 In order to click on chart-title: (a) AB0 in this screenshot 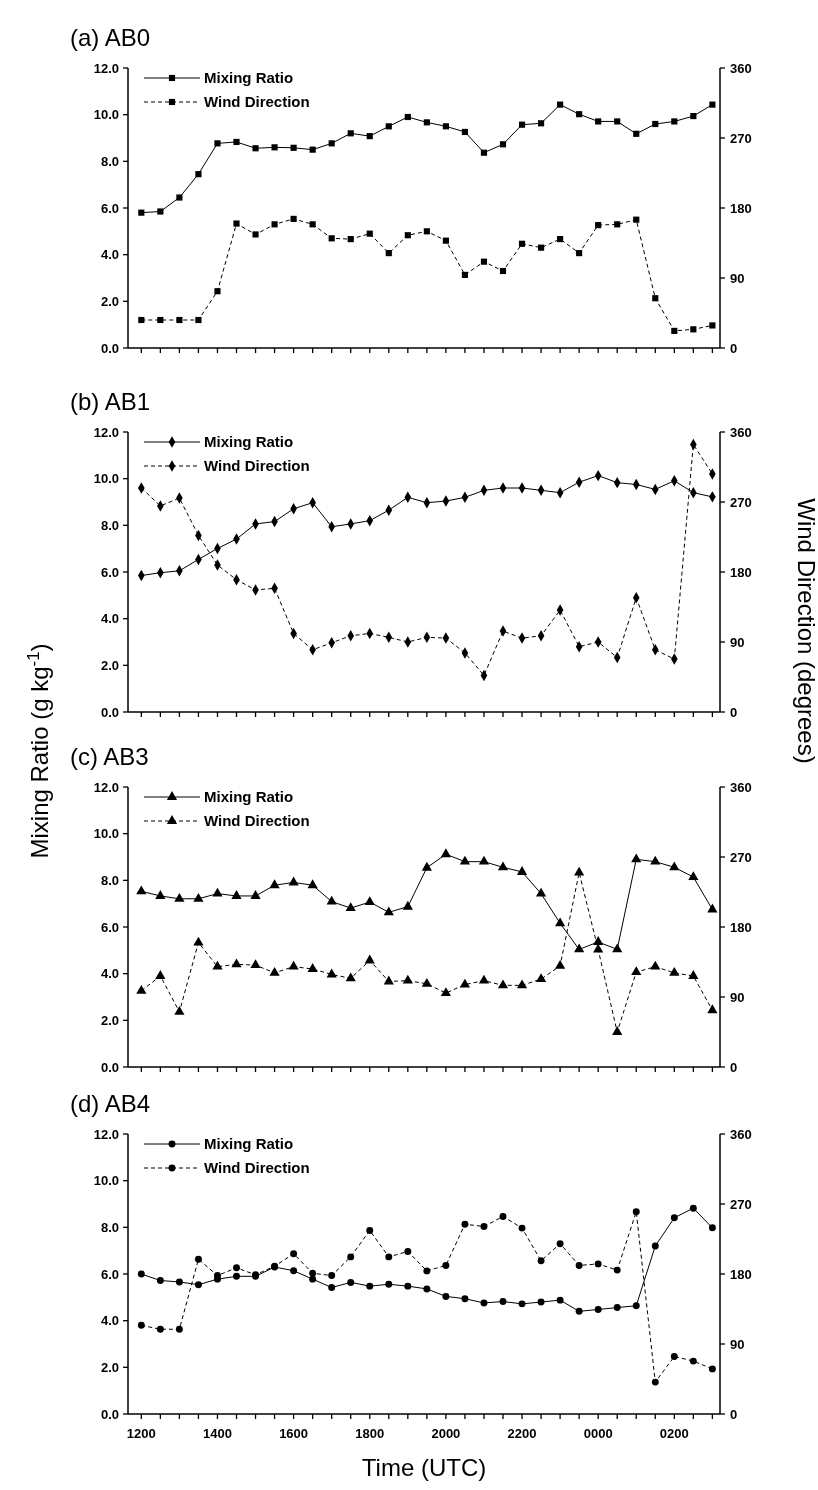, I will do `click(110, 37)`.